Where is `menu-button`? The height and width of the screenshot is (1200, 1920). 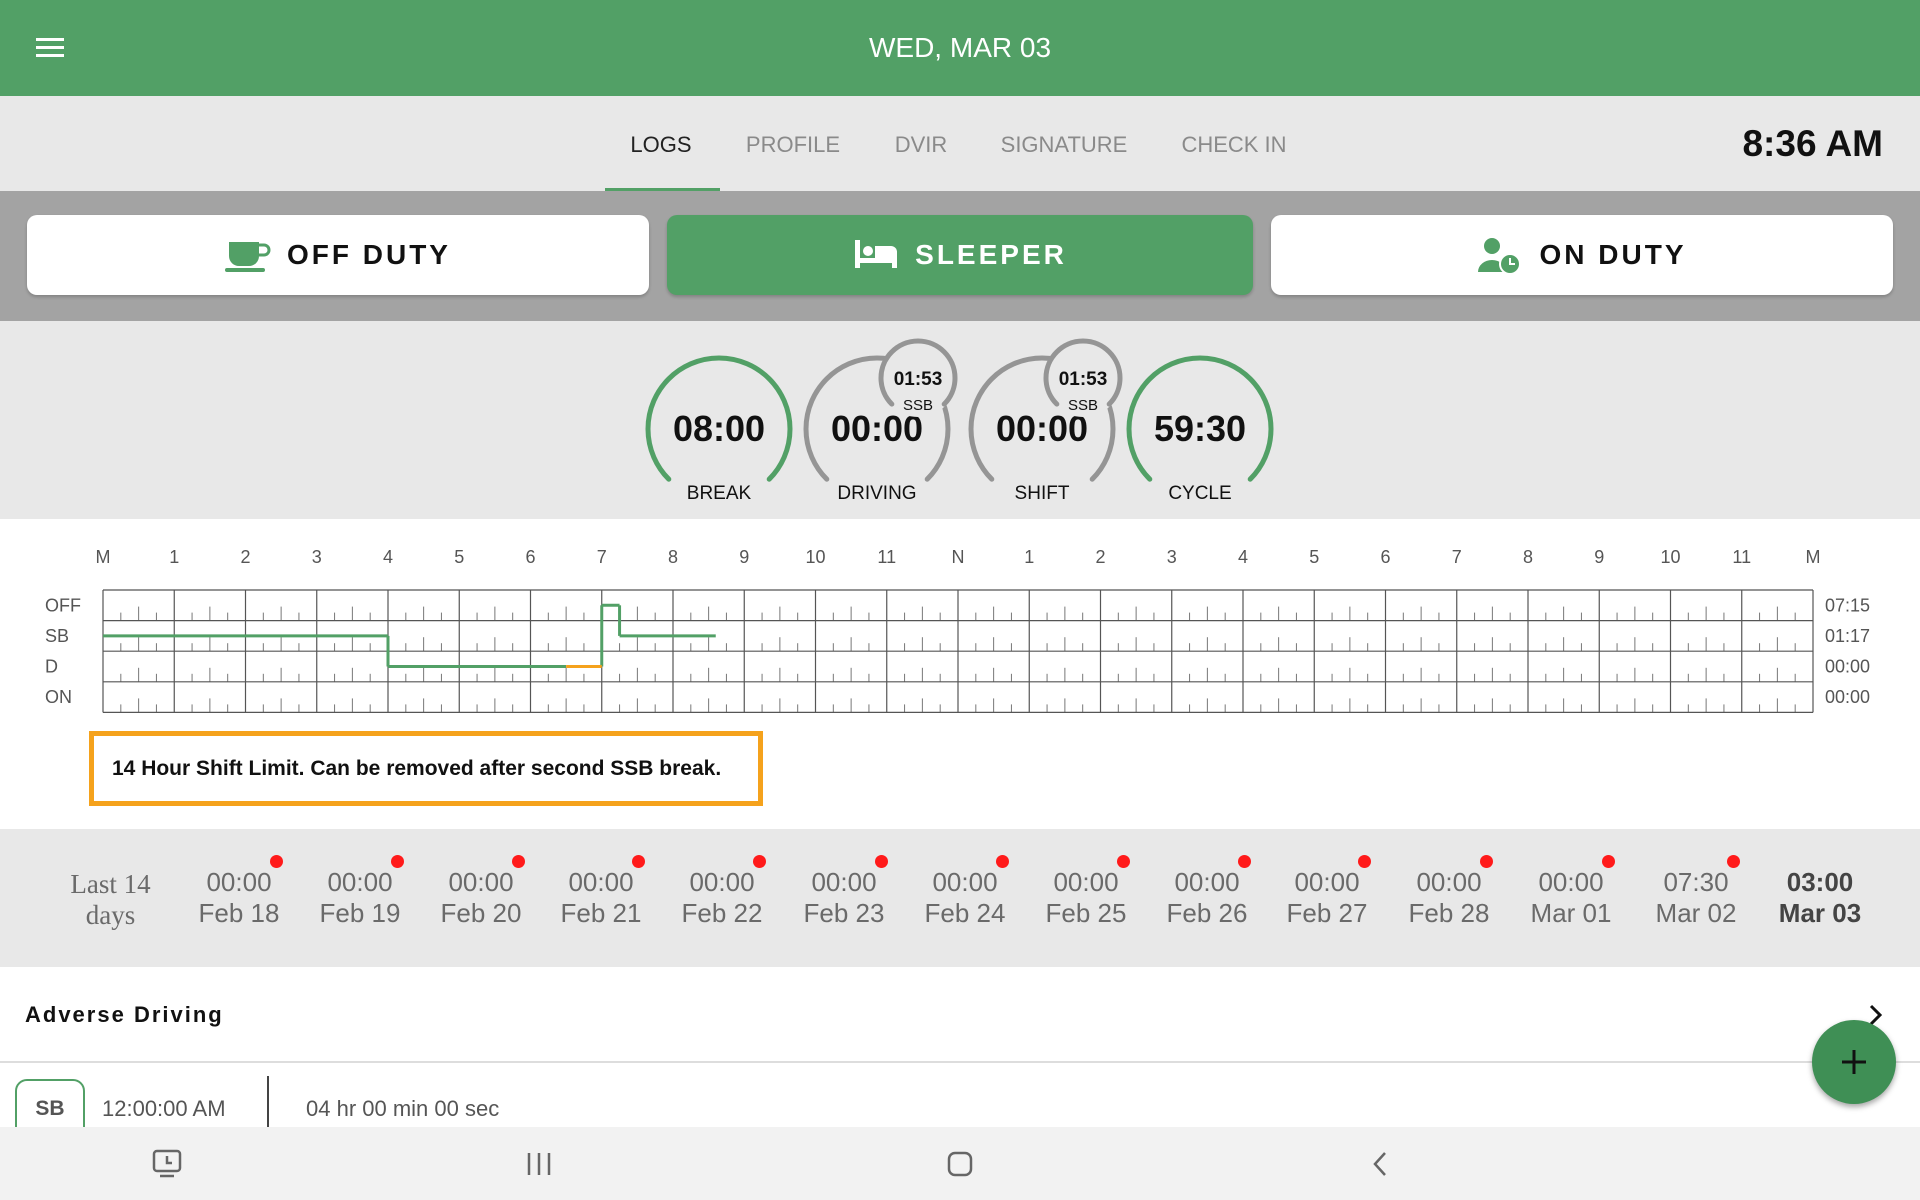
menu-button is located at coordinates (51, 48).